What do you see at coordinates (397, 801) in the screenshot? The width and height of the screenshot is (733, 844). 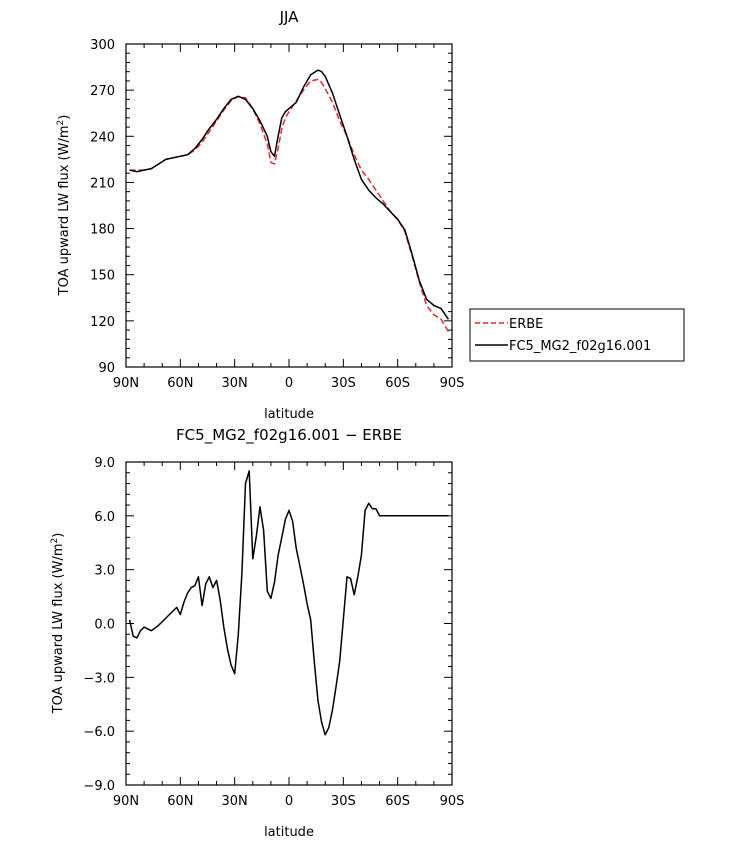 I see `bottom-x-tick-label: 60S` at bounding box center [397, 801].